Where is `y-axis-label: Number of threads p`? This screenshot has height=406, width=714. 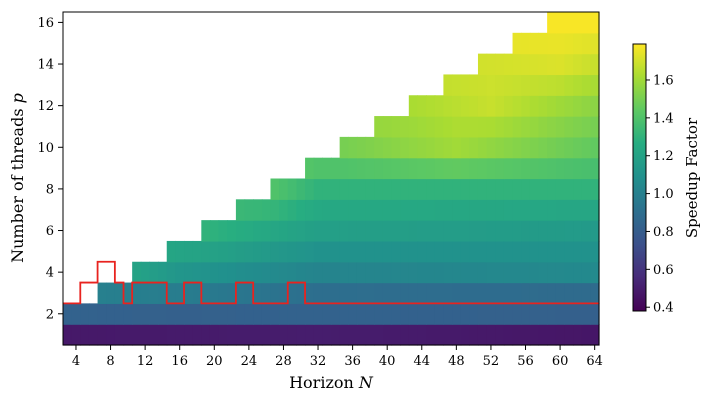
y-axis-label: Number of threads p is located at coordinates (17, 178).